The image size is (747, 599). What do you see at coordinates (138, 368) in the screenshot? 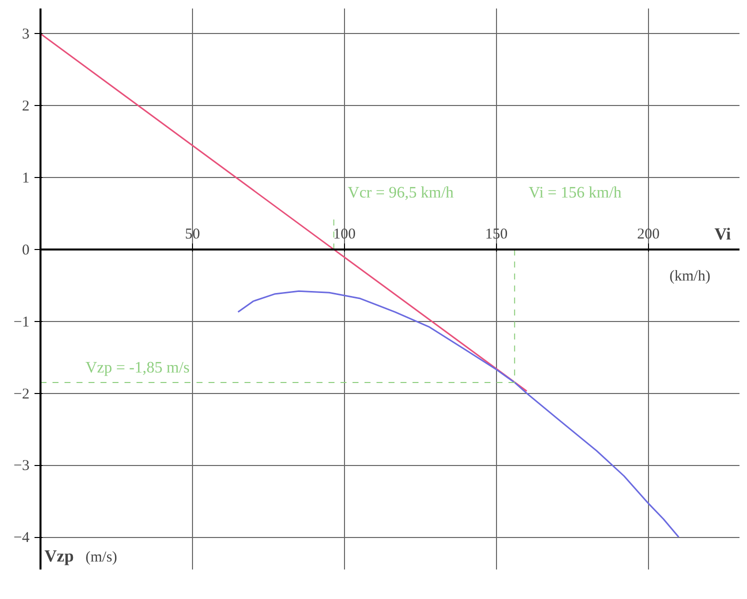
I see `ref-line-label: Vzp = -1,85 m/s` at bounding box center [138, 368].